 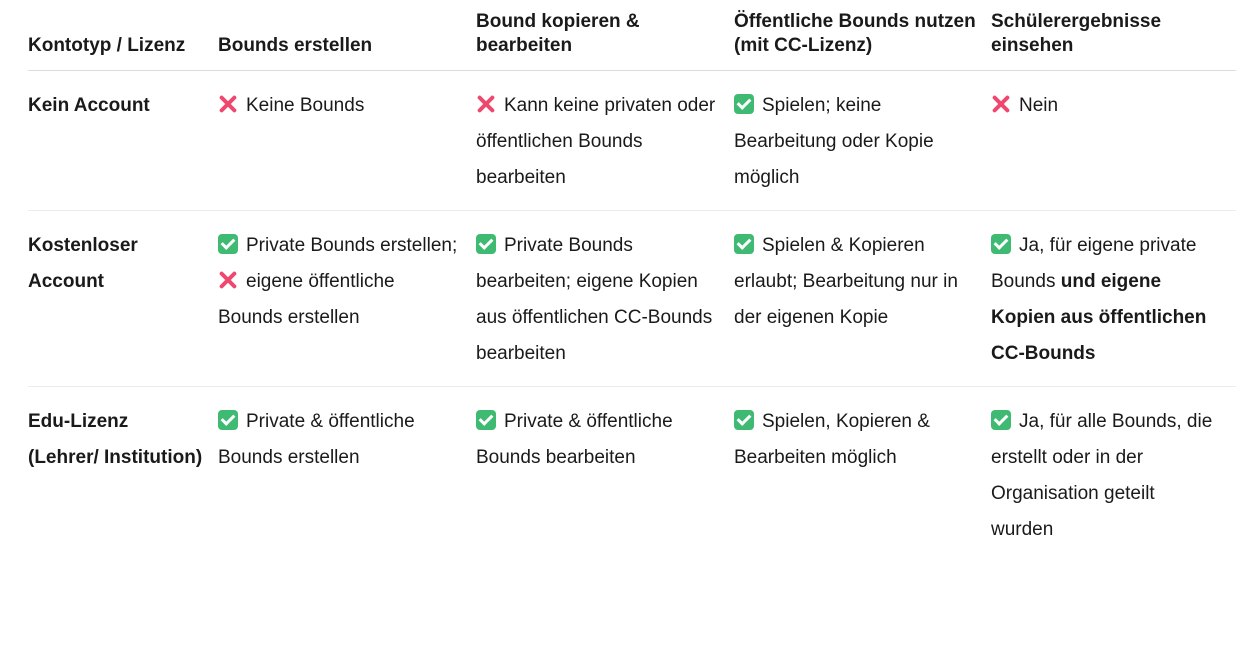 I want to click on cell-create-bounds: Private & öffentliche Bounds erstellen, so click(x=347, y=475).